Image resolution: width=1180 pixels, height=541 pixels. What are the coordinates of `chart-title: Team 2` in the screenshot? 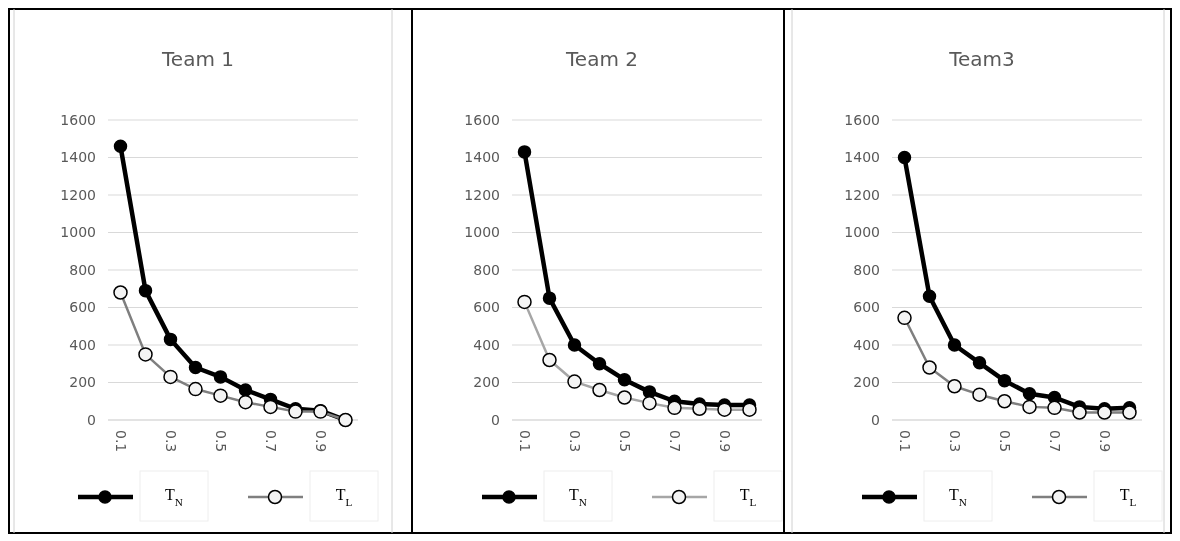 It's located at (601, 59).